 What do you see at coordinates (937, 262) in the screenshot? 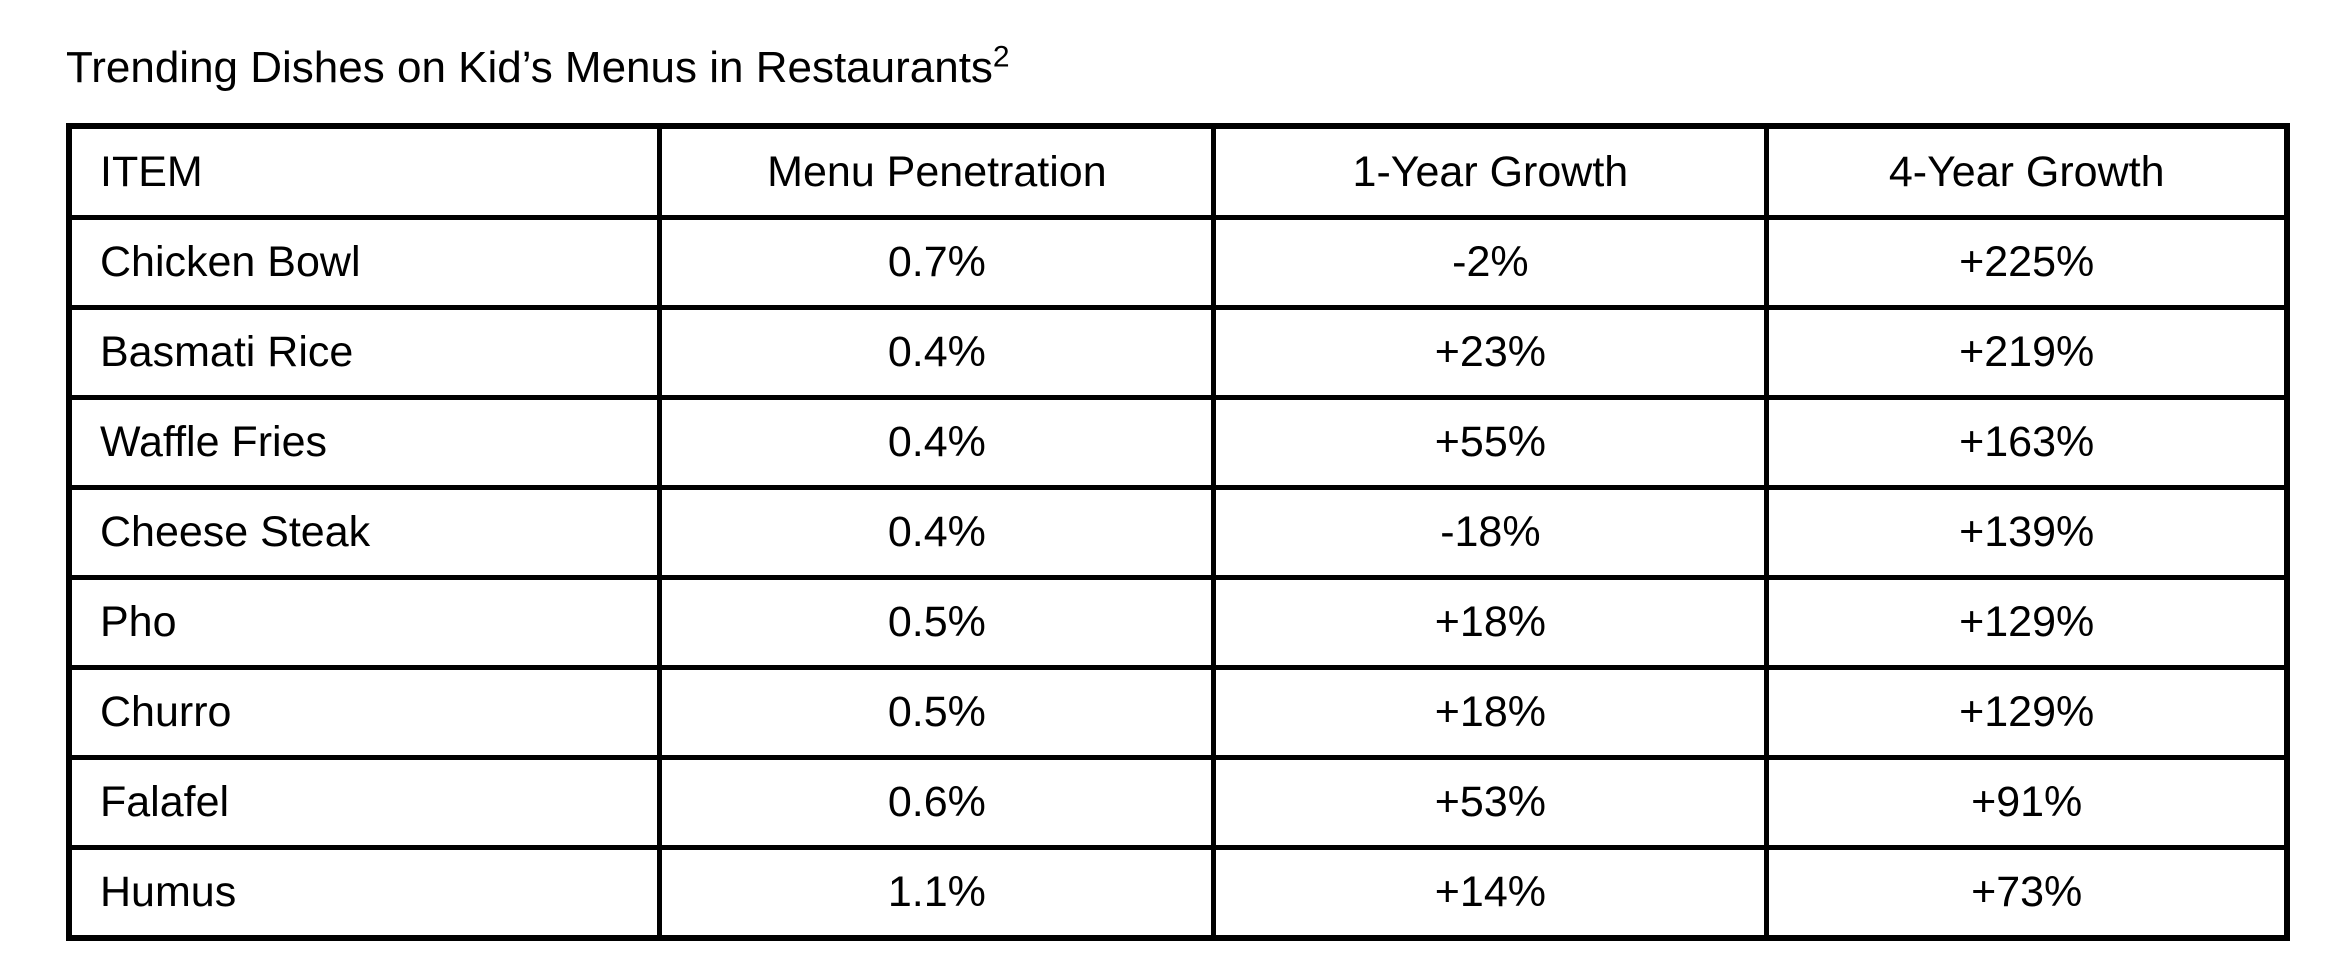
I see `cell-menu-penetration: 0.7%` at bounding box center [937, 262].